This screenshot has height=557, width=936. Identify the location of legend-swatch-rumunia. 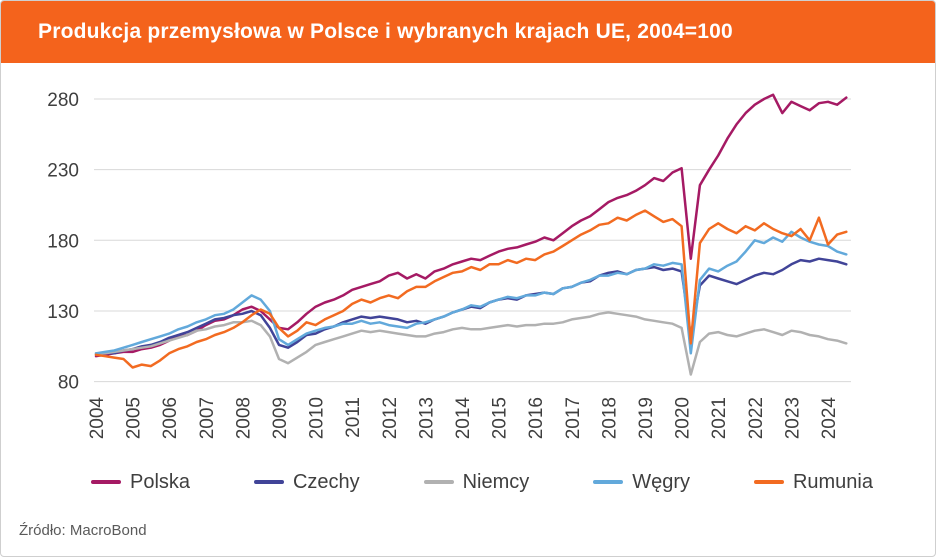
(768, 482).